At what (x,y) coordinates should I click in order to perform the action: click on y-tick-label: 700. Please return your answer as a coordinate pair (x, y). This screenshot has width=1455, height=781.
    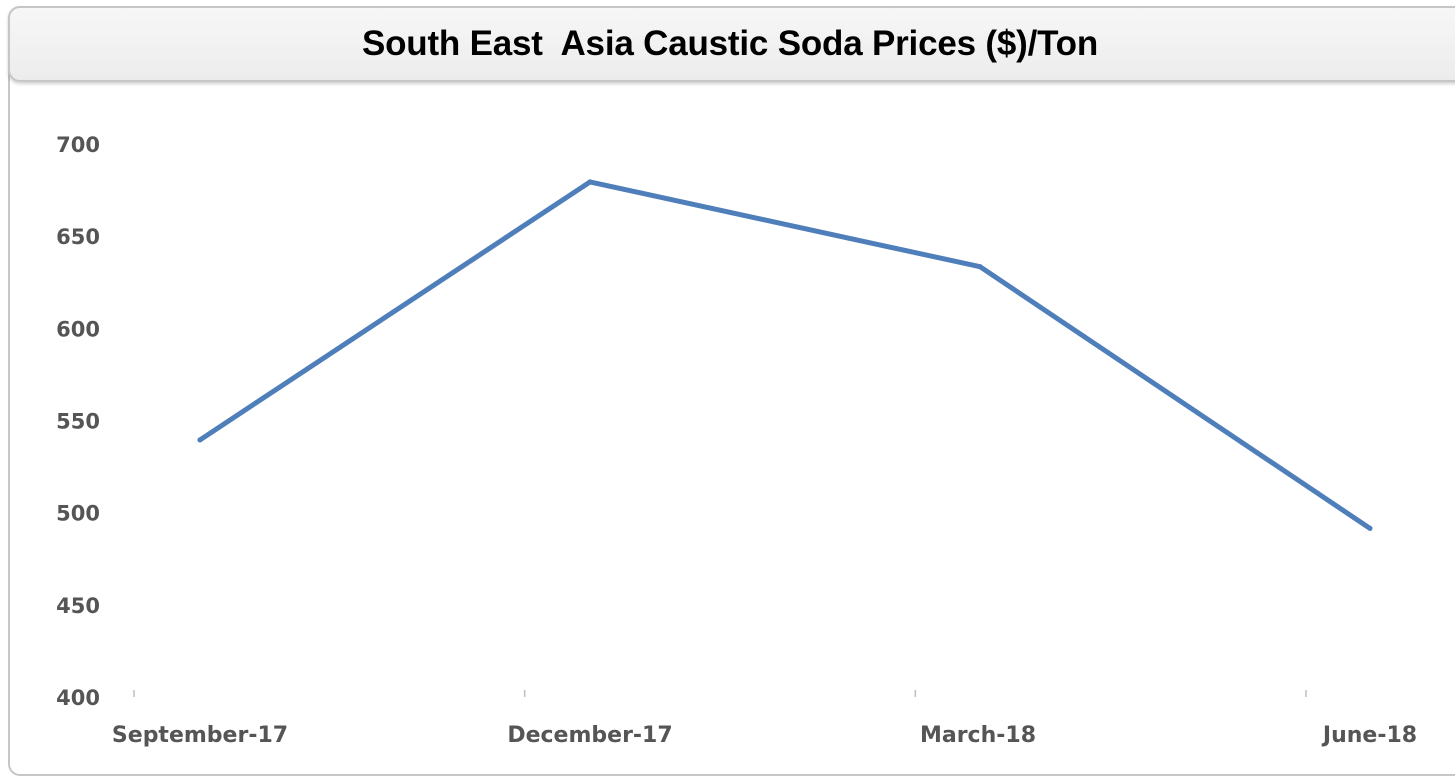
    Looking at the image, I should click on (78, 145).